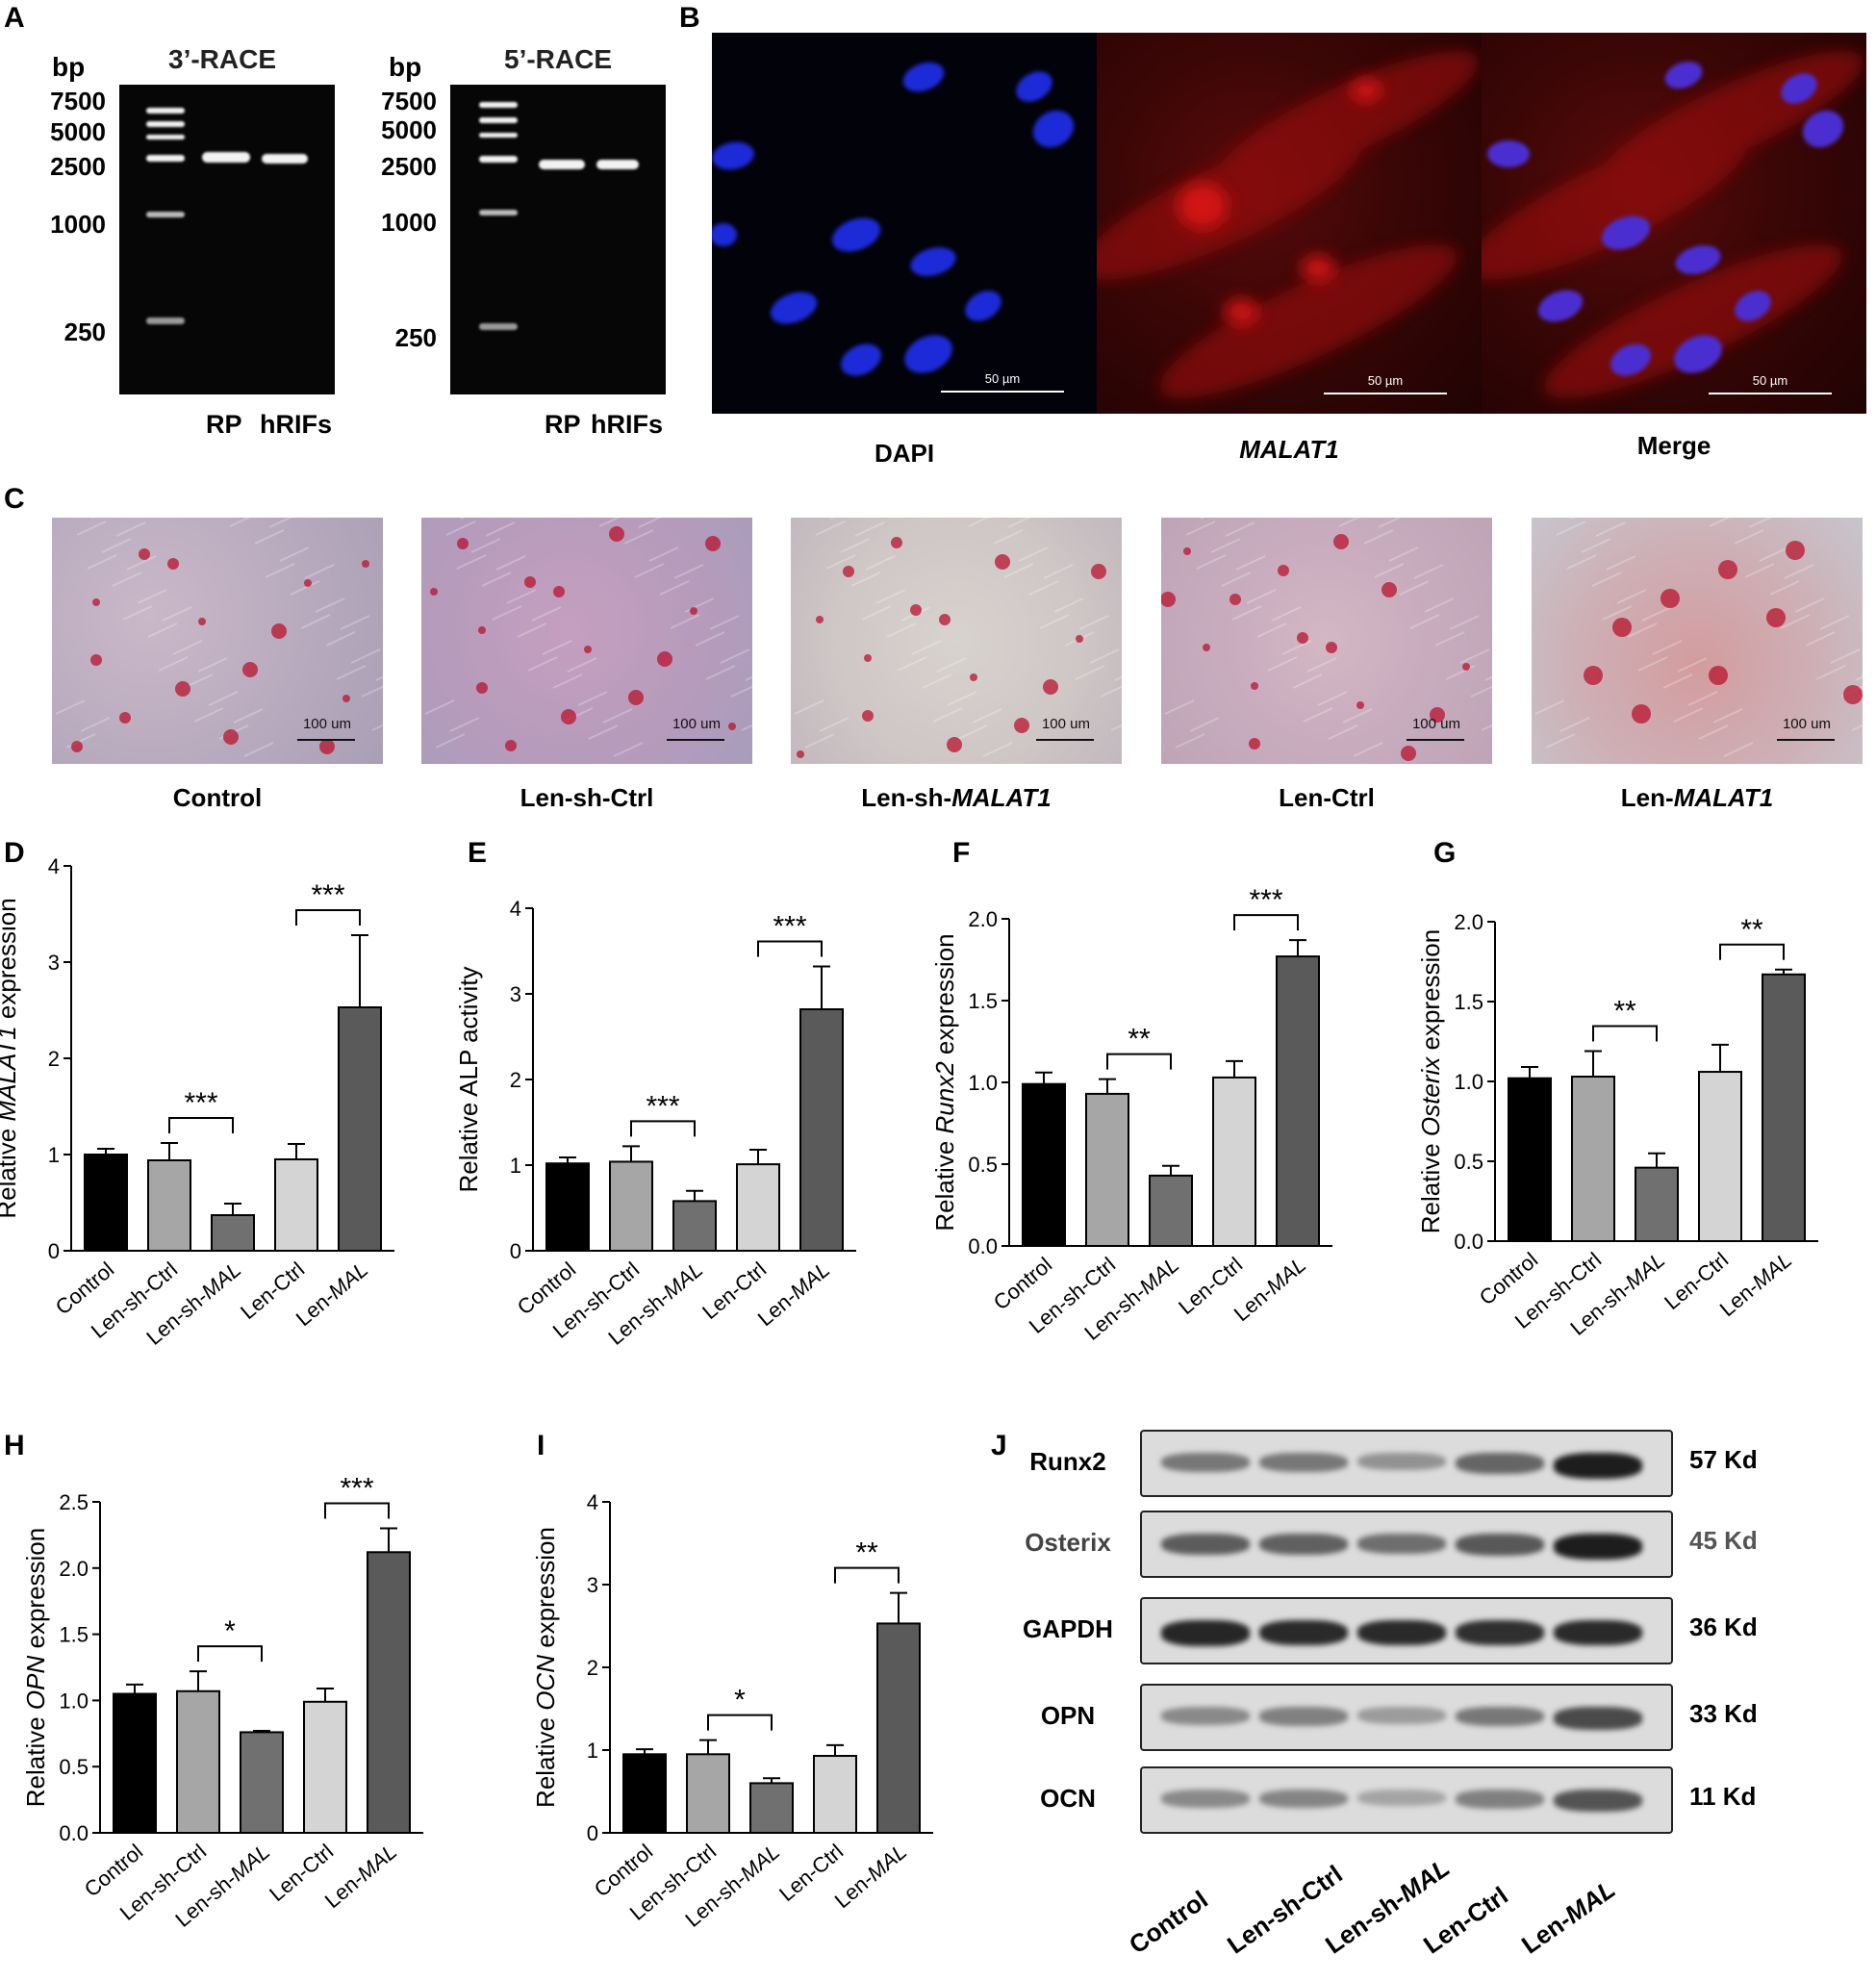 Image resolution: width=1876 pixels, height=1981 pixels. I want to click on alp-scale-text-1: 100 um, so click(327, 724).